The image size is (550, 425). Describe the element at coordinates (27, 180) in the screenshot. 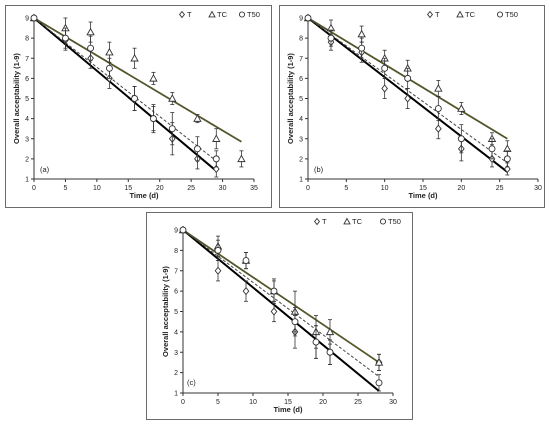

I see `y-tick-label: 1` at that location.